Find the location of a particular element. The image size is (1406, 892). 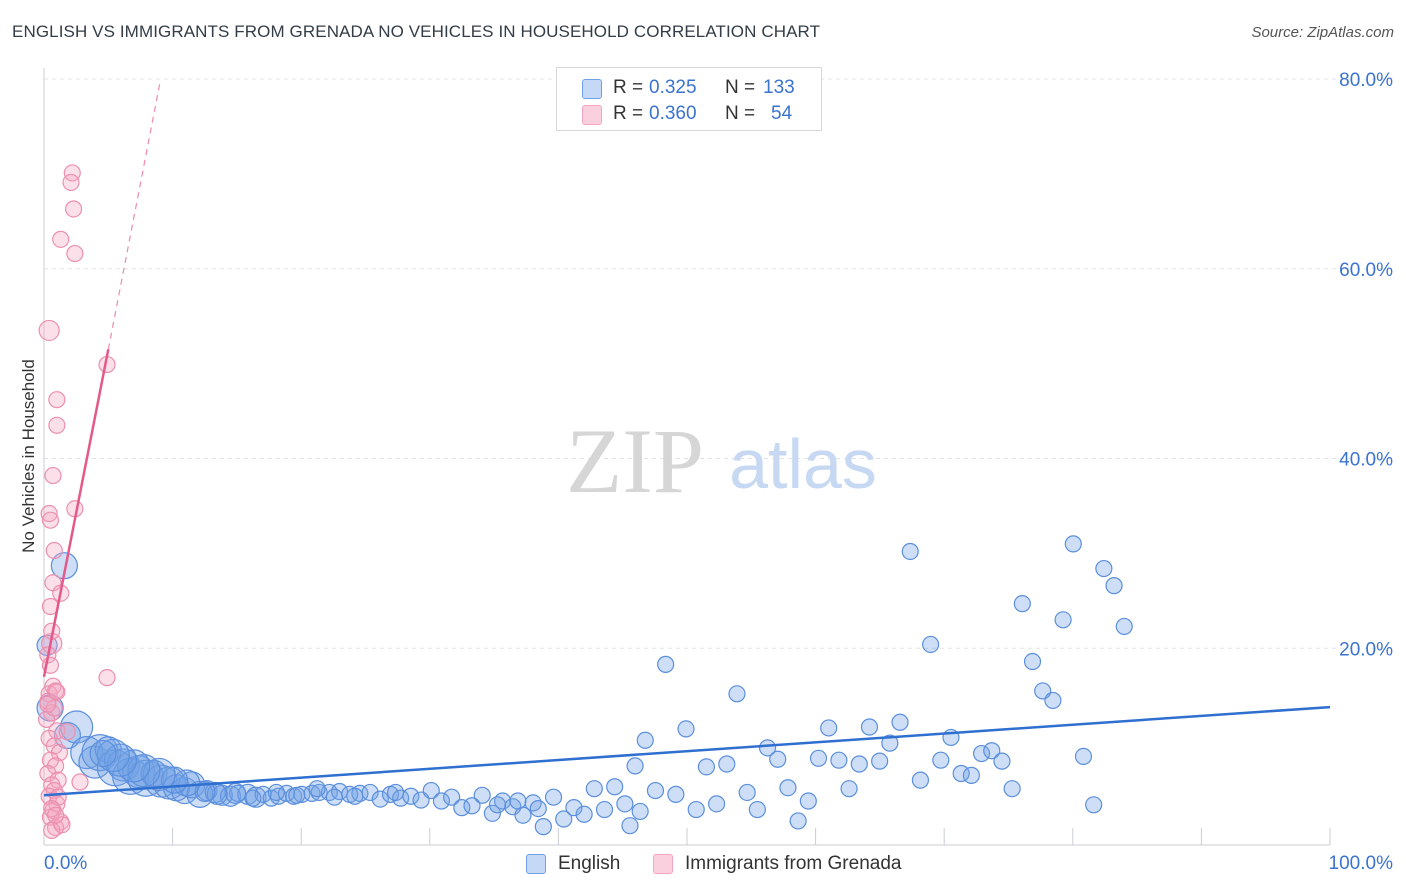

r-value: 0.360 is located at coordinates (673, 113).